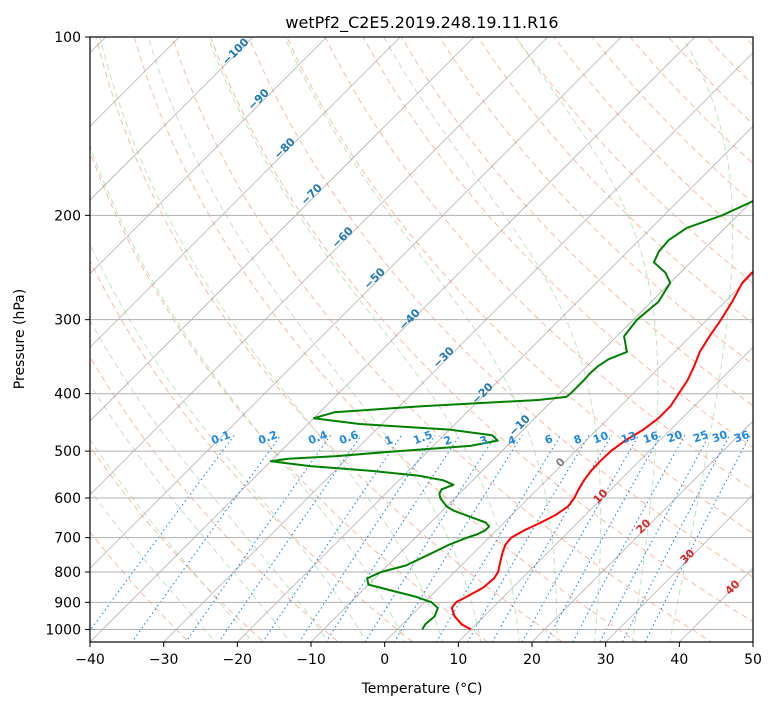  Describe the element at coordinates (700, 436) in the screenshot. I see `mixing-ratio-label: 25` at that location.